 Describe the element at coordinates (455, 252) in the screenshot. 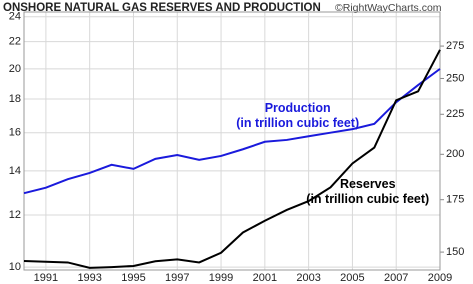

I see `y2-tick-label: 150` at that location.